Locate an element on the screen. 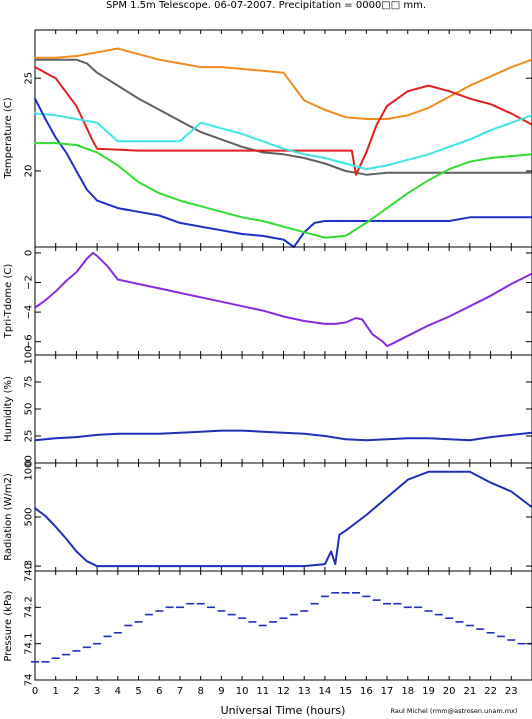 This screenshot has width=532, height=719. x-tick-label: 14 is located at coordinates (325, 691).